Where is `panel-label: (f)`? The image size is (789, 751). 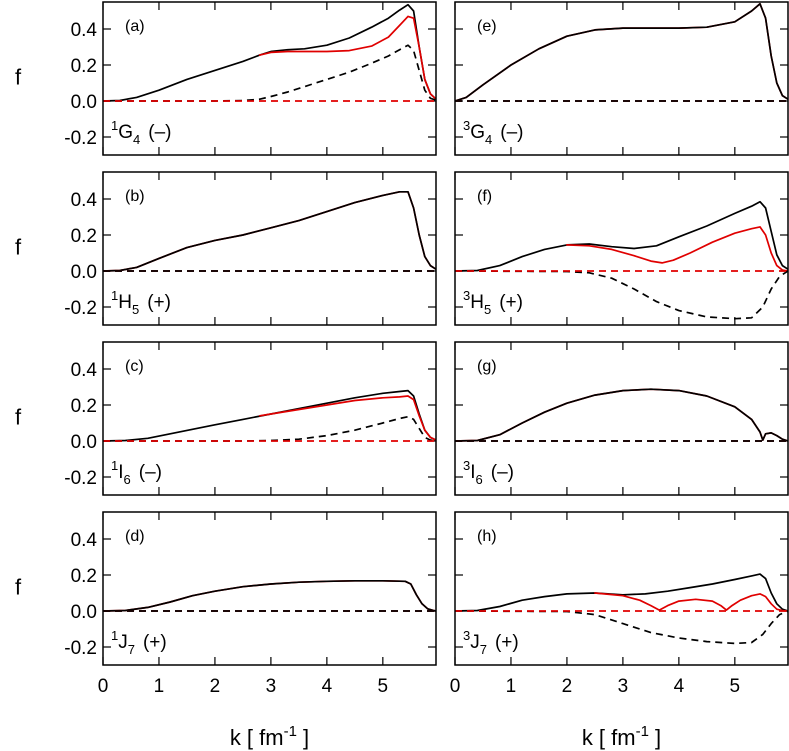
panel-label: (f) is located at coordinates (484, 196).